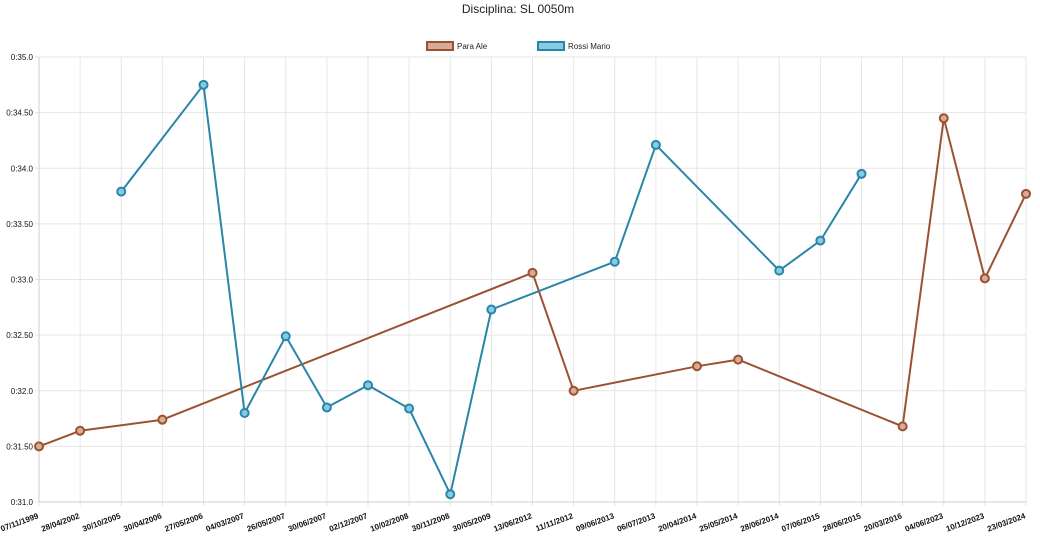 The height and width of the screenshot is (540, 1040). I want to click on x-tick-label: 27/05/2006, so click(183, 522).